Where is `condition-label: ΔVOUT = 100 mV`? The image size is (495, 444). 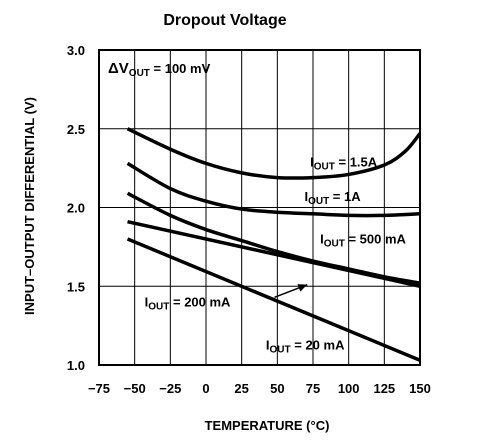
condition-label: ΔVOUT = 100 mV is located at coordinates (159, 69).